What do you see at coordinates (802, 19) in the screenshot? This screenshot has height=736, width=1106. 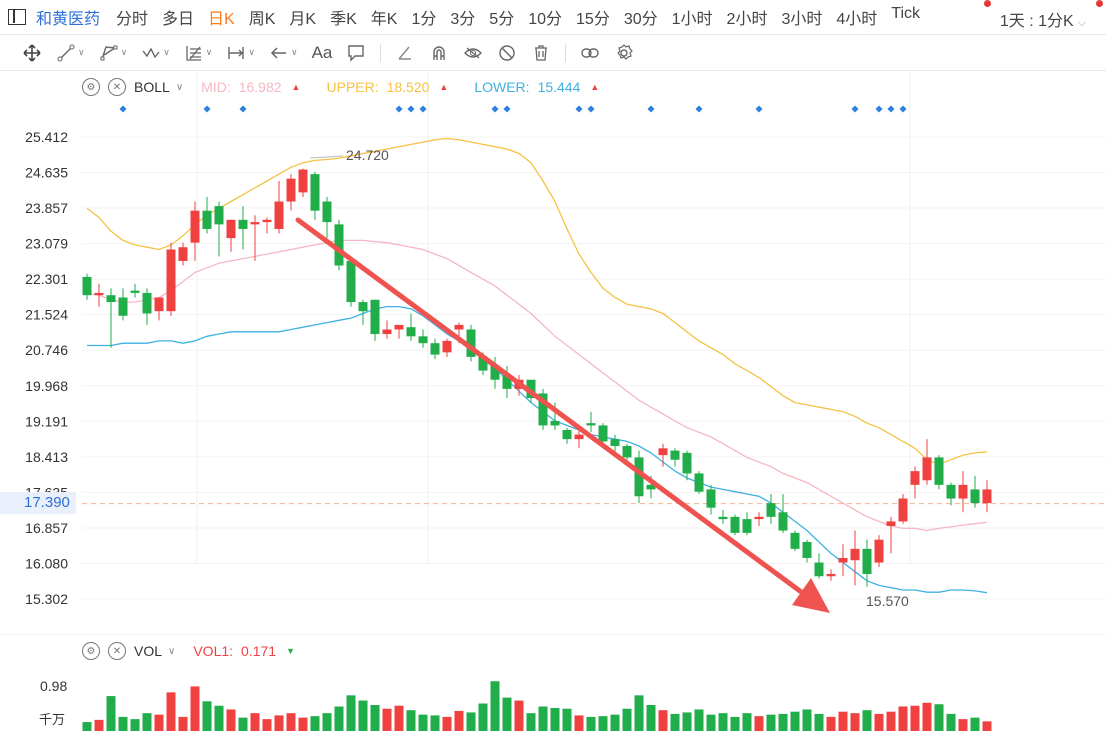 I see `period-tab: 3小时` at bounding box center [802, 19].